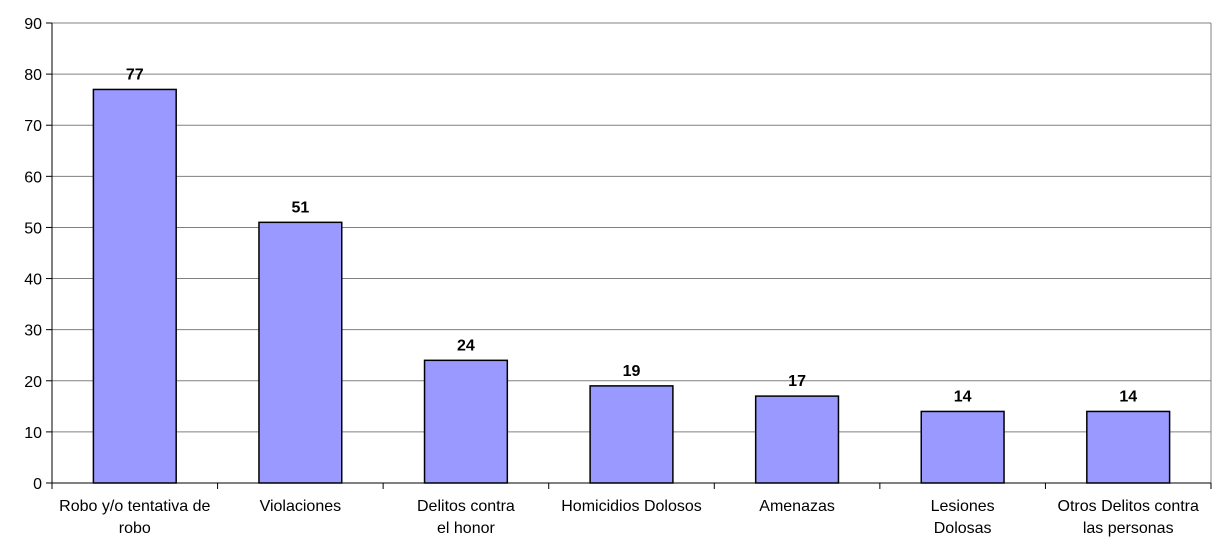  I want to click on y-tick-label: 70, so click(33, 126).